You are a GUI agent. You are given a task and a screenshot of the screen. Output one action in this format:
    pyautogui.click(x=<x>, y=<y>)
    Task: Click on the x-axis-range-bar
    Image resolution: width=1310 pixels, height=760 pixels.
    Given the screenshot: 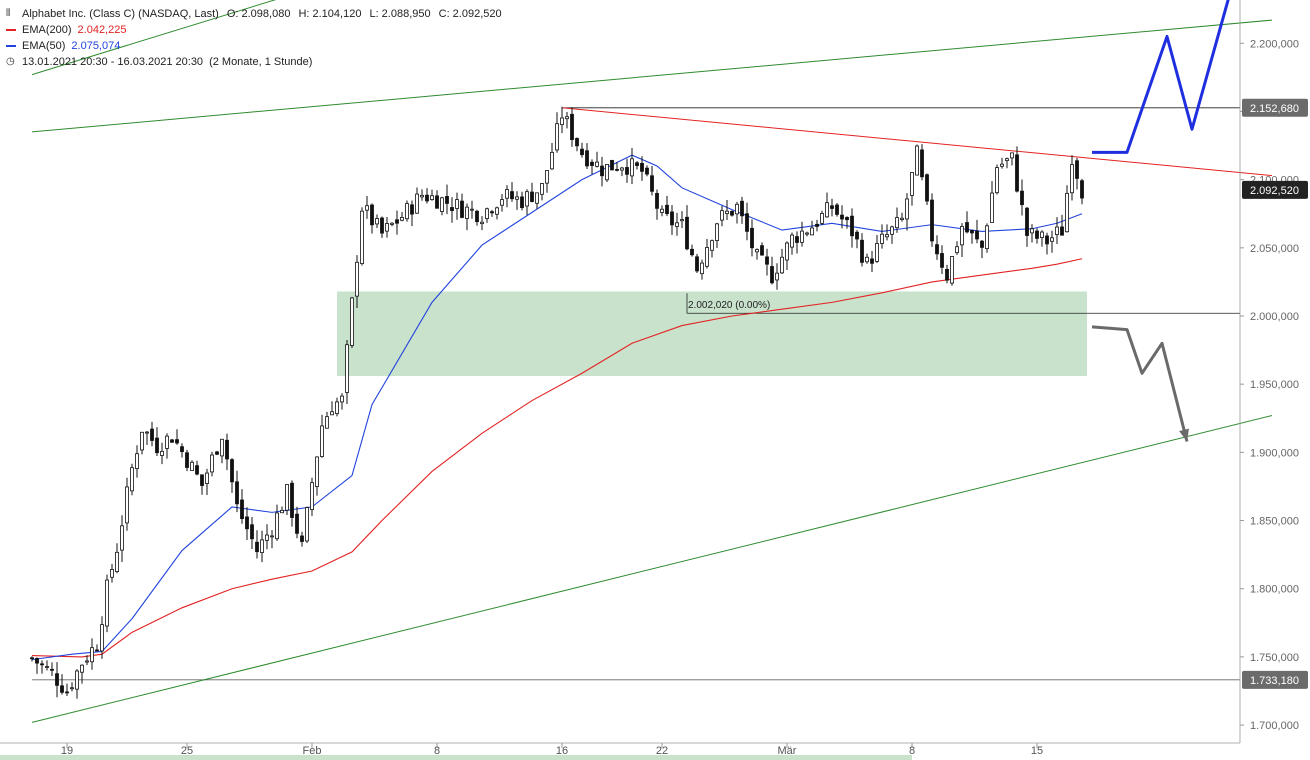 What is the action you would take?
    pyautogui.click(x=456, y=757)
    